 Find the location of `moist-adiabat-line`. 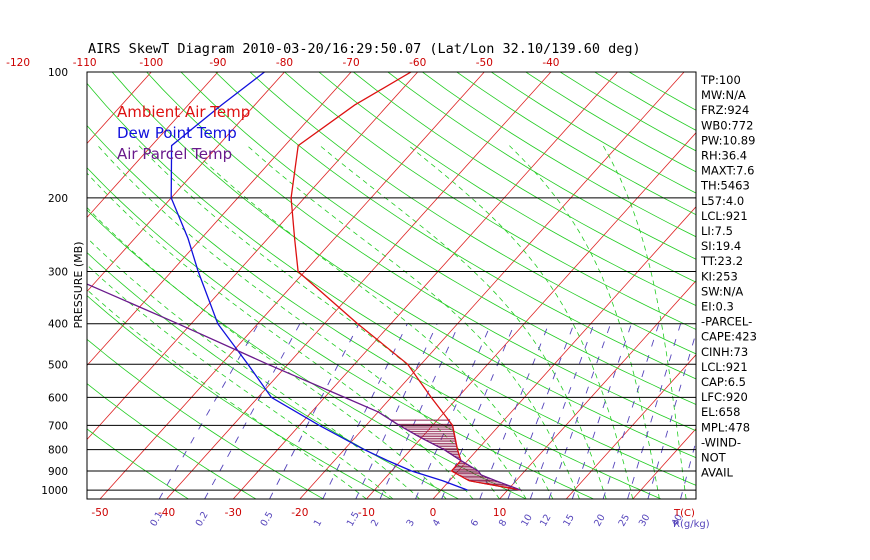

moist-adiabat-line is located at coordinates (644, 322).